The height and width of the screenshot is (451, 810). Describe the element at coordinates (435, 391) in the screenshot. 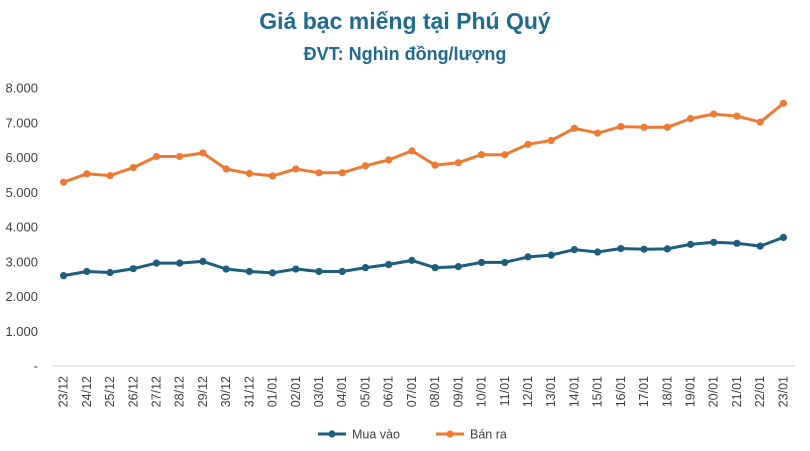

I see `x-tick-label: 08/01` at that location.